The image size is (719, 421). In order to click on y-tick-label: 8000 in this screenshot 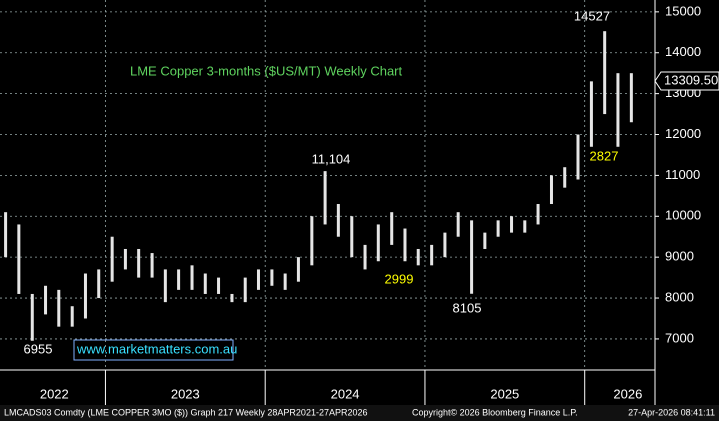, I will do `click(679, 296)`.